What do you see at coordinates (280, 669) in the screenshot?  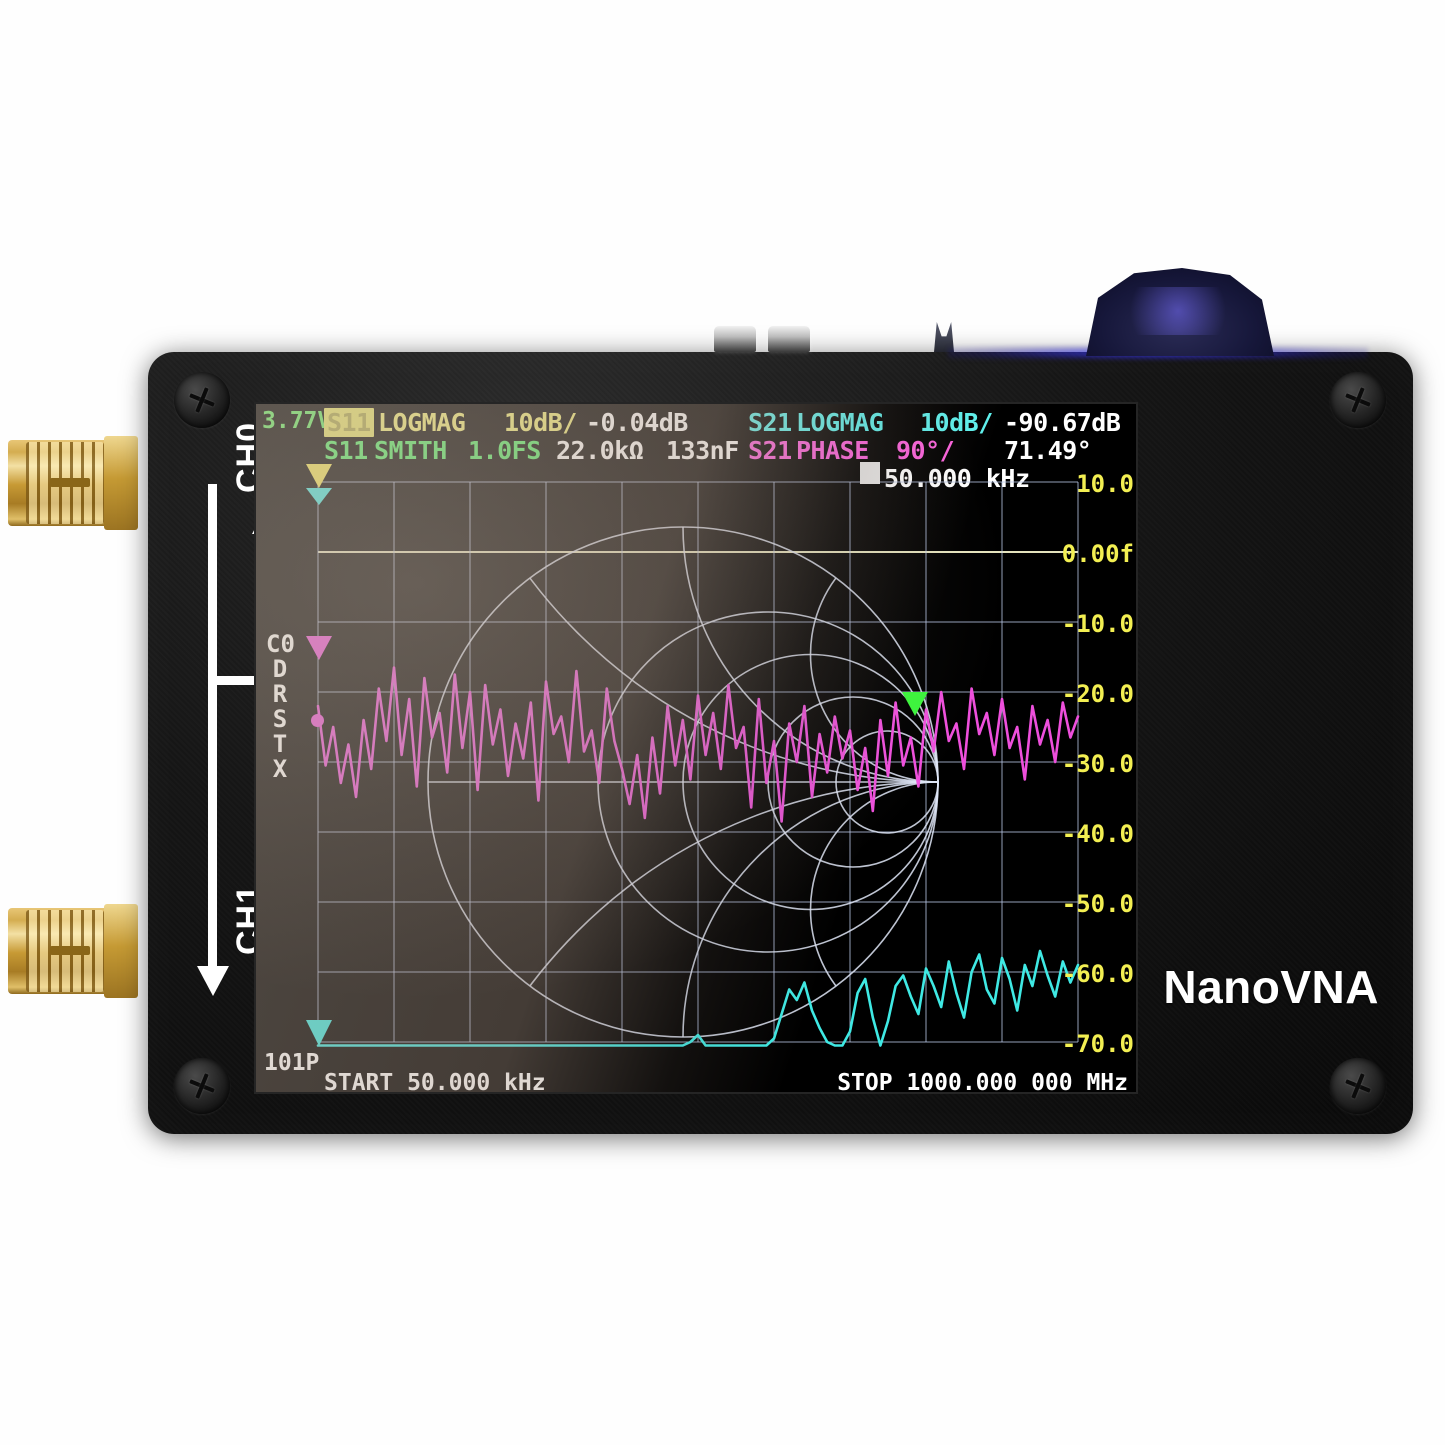 I see `cal-flag-d: D` at bounding box center [280, 669].